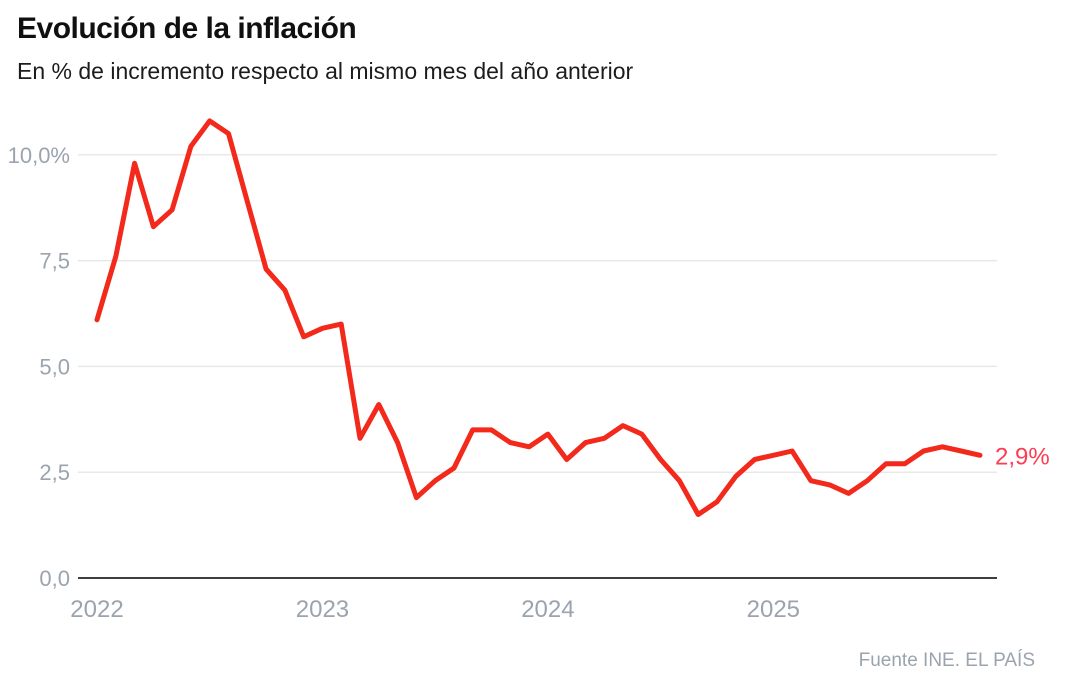  What do you see at coordinates (54, 472) in the screenshot?
I see `y-tick-label: 2,5` at bounding box center [54, 472].